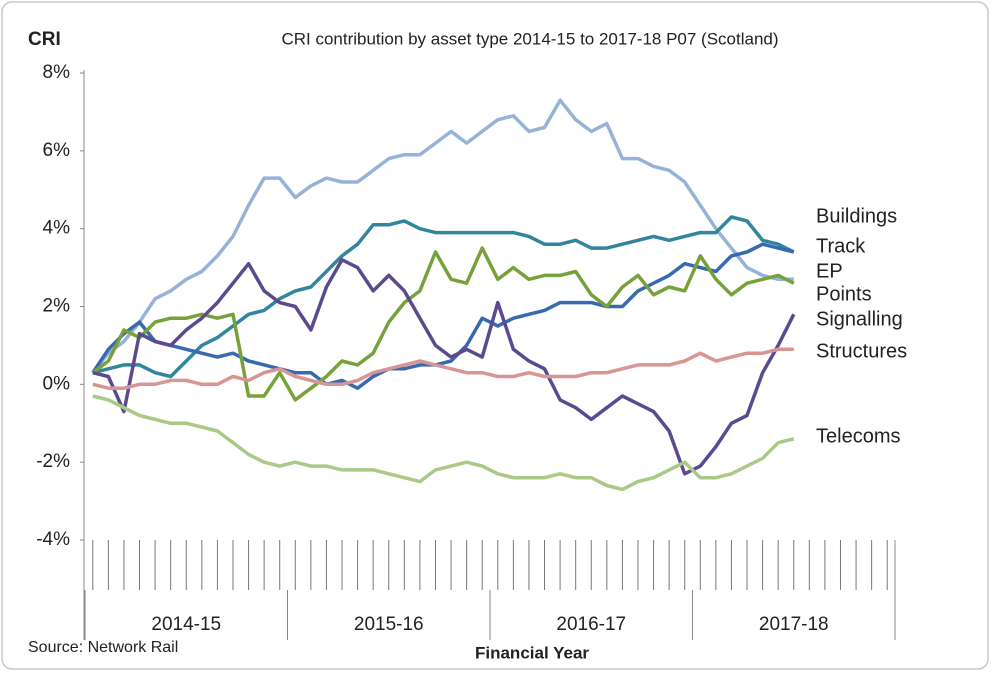  I want to click on legend-label: Telecoms, so click(858, 436).